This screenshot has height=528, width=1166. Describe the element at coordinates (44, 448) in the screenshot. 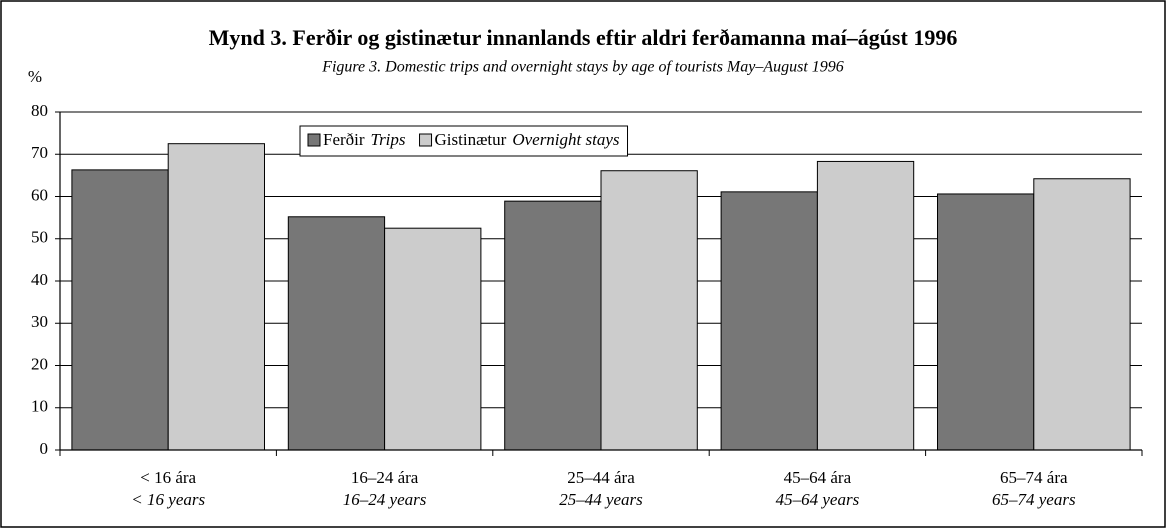

I see `y-tick-label: 0` at that location.